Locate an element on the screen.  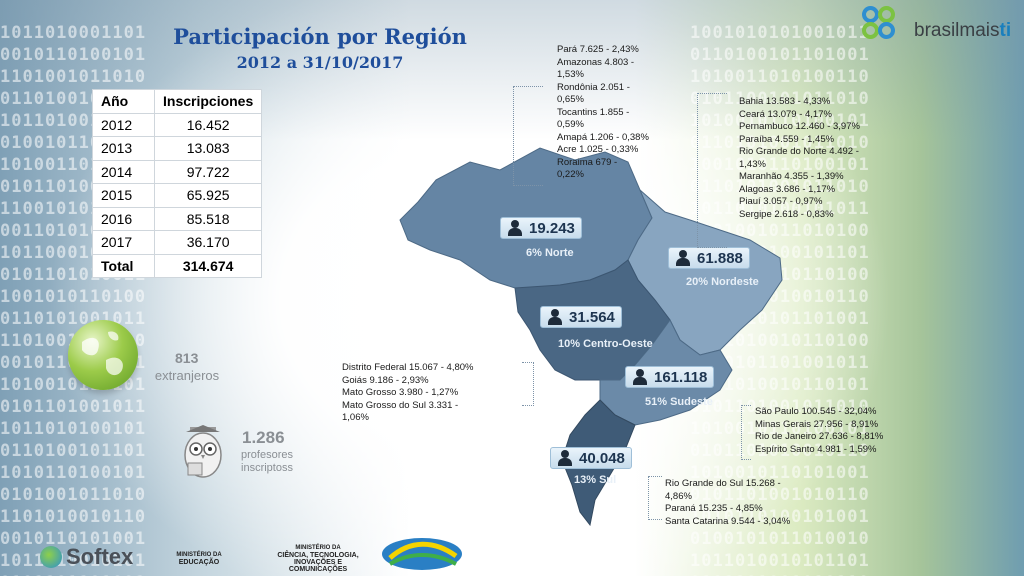
value-cell: 85.518 is located at coordinates (208, 218).